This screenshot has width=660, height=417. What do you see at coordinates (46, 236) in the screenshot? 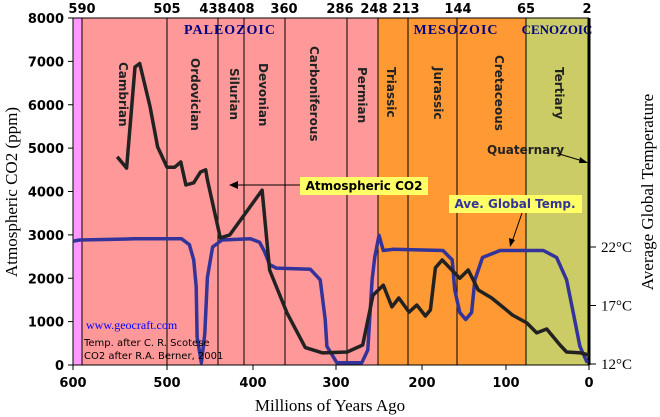
I see `y-tick-label: 3000` at bounding box center [46, 236].